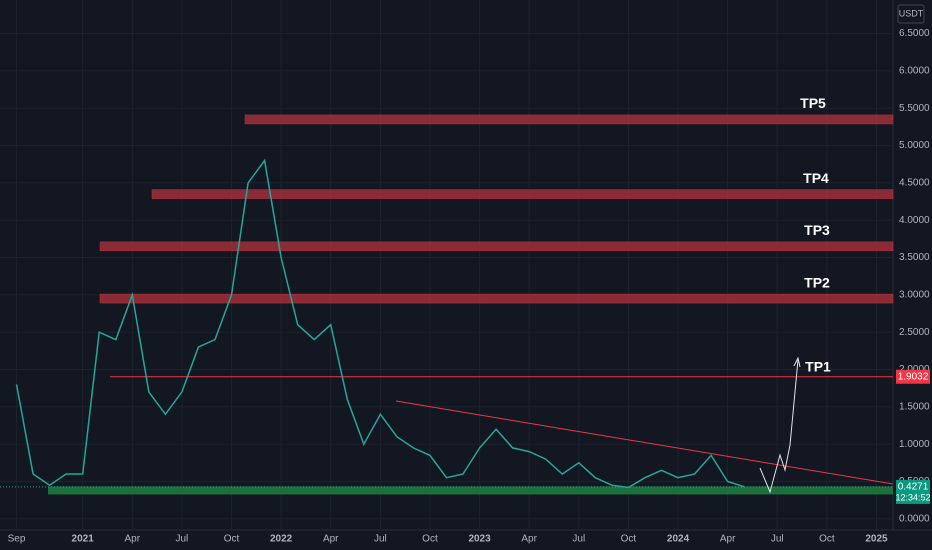  What do you see at coordinates (876, 539) in the screenshot?
I see `x-tick-label: 2025` at bounding box center [876, 539].